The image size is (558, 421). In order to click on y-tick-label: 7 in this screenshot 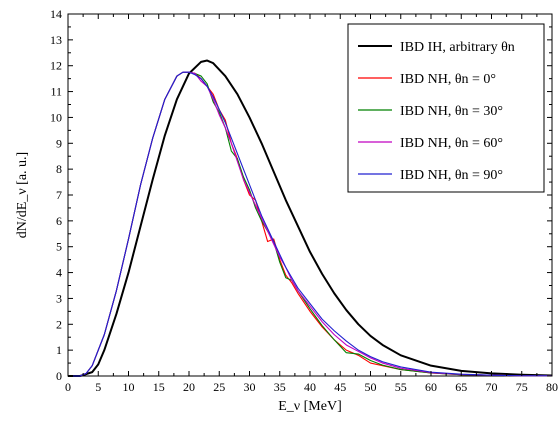, I will do `click(59, 195)`.